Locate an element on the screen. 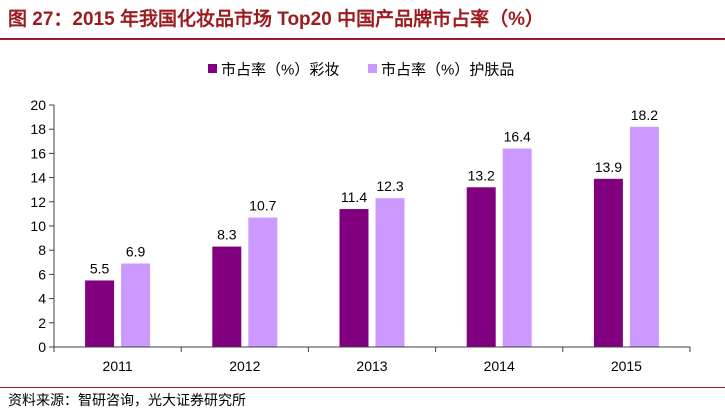  bar-skincare-2015 is located at coordinates (644, 236).